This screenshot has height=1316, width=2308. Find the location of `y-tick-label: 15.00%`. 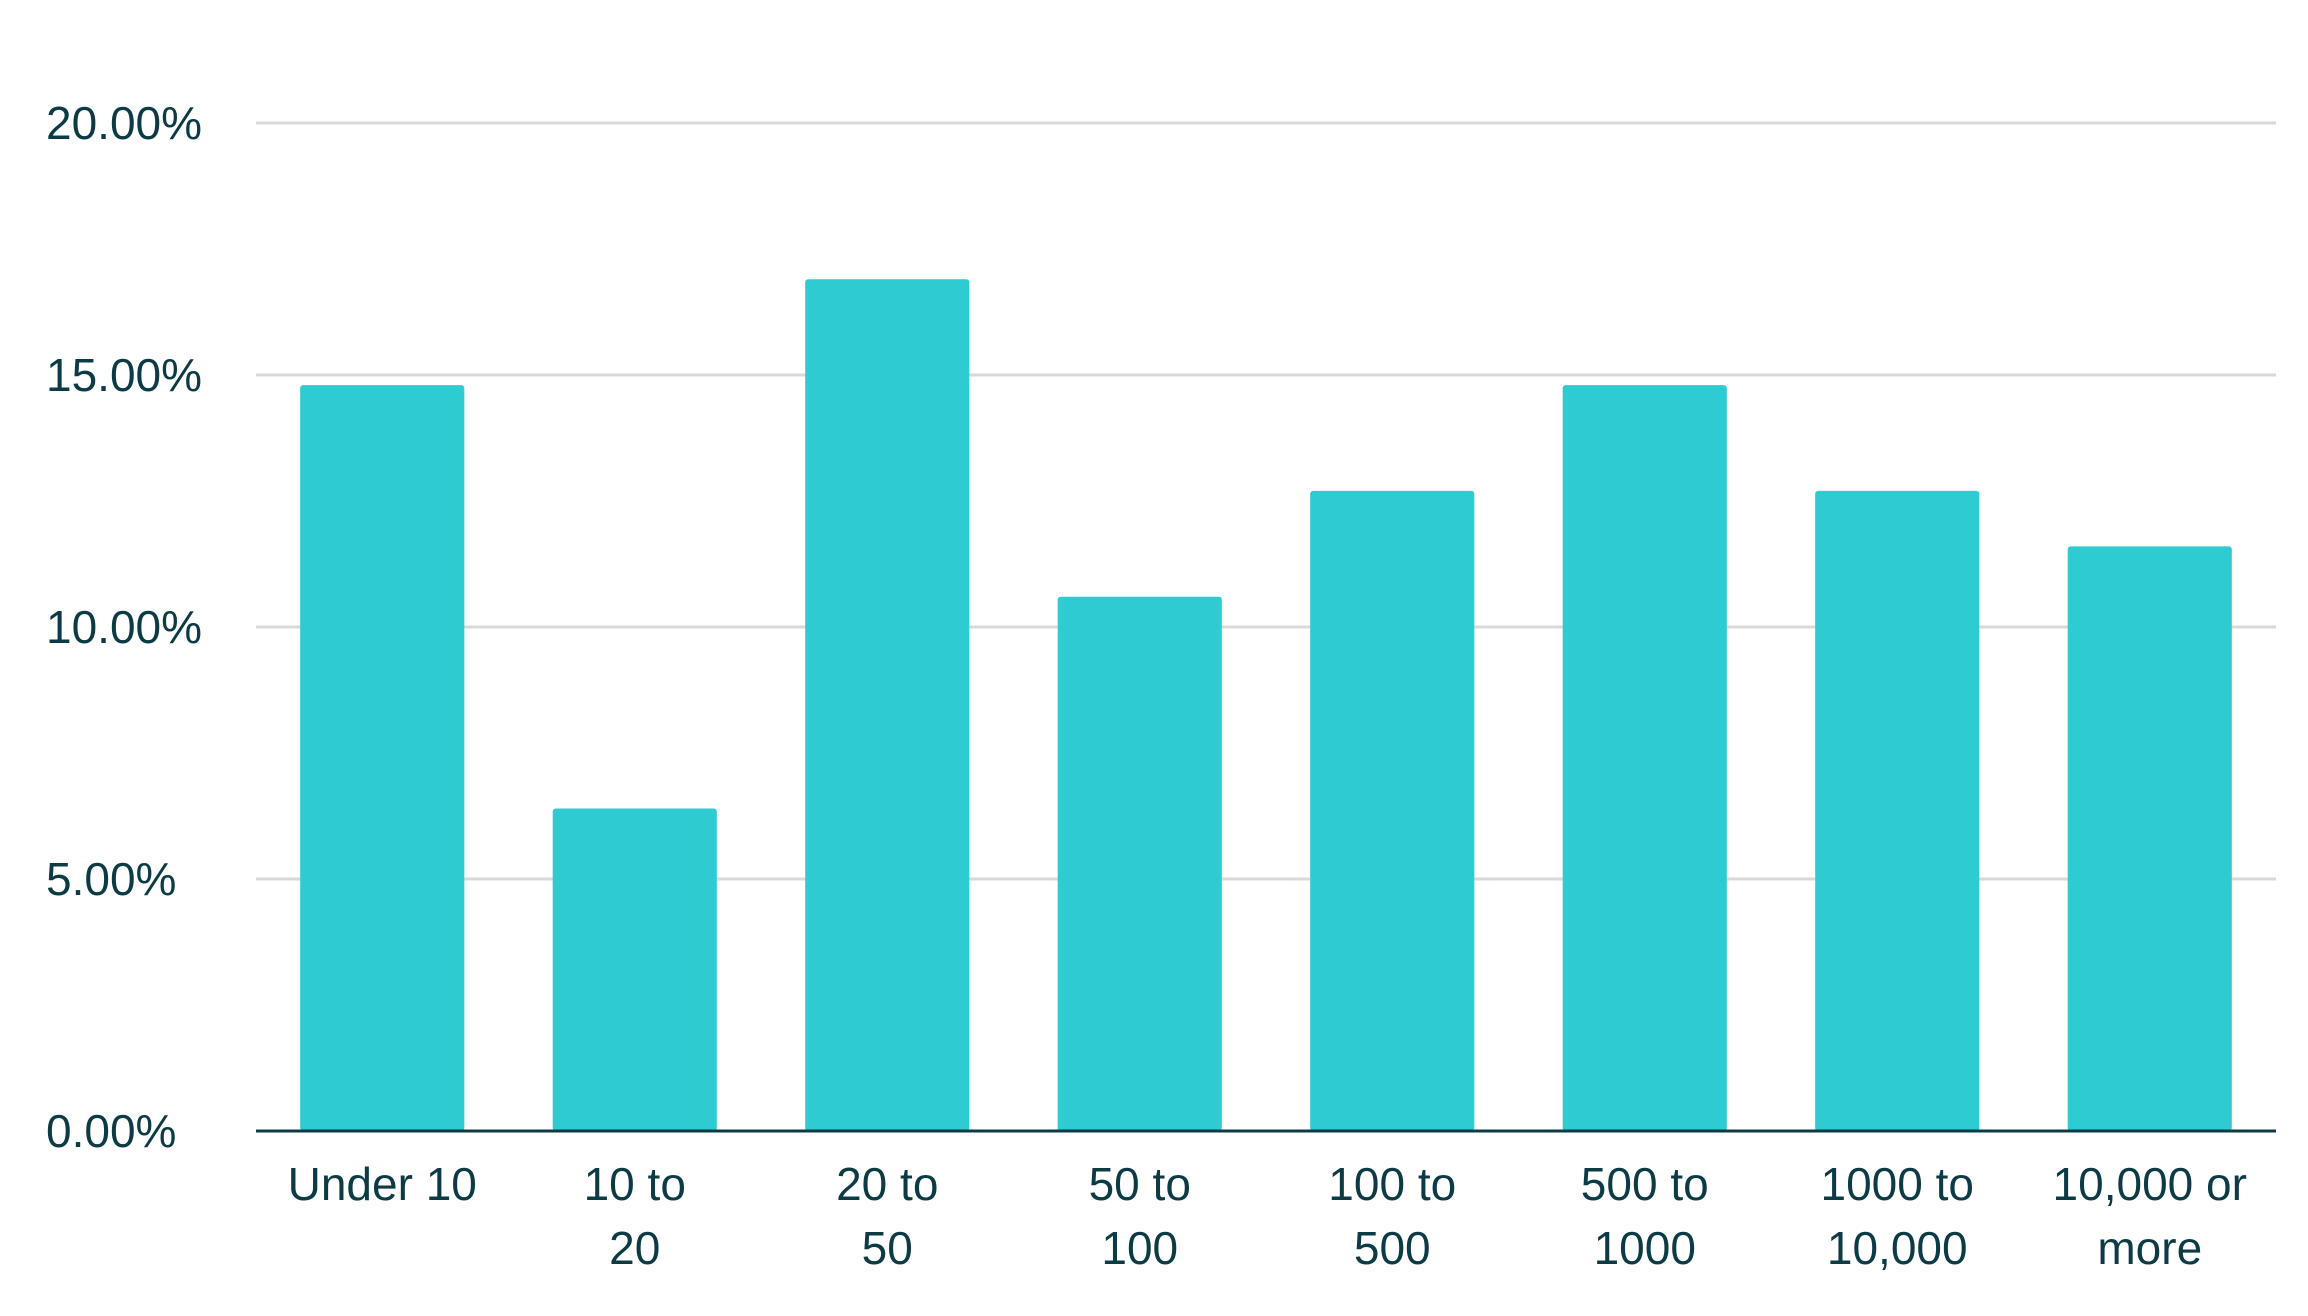

y-tick-label: 15.00% is located at coordinates (124, 375).